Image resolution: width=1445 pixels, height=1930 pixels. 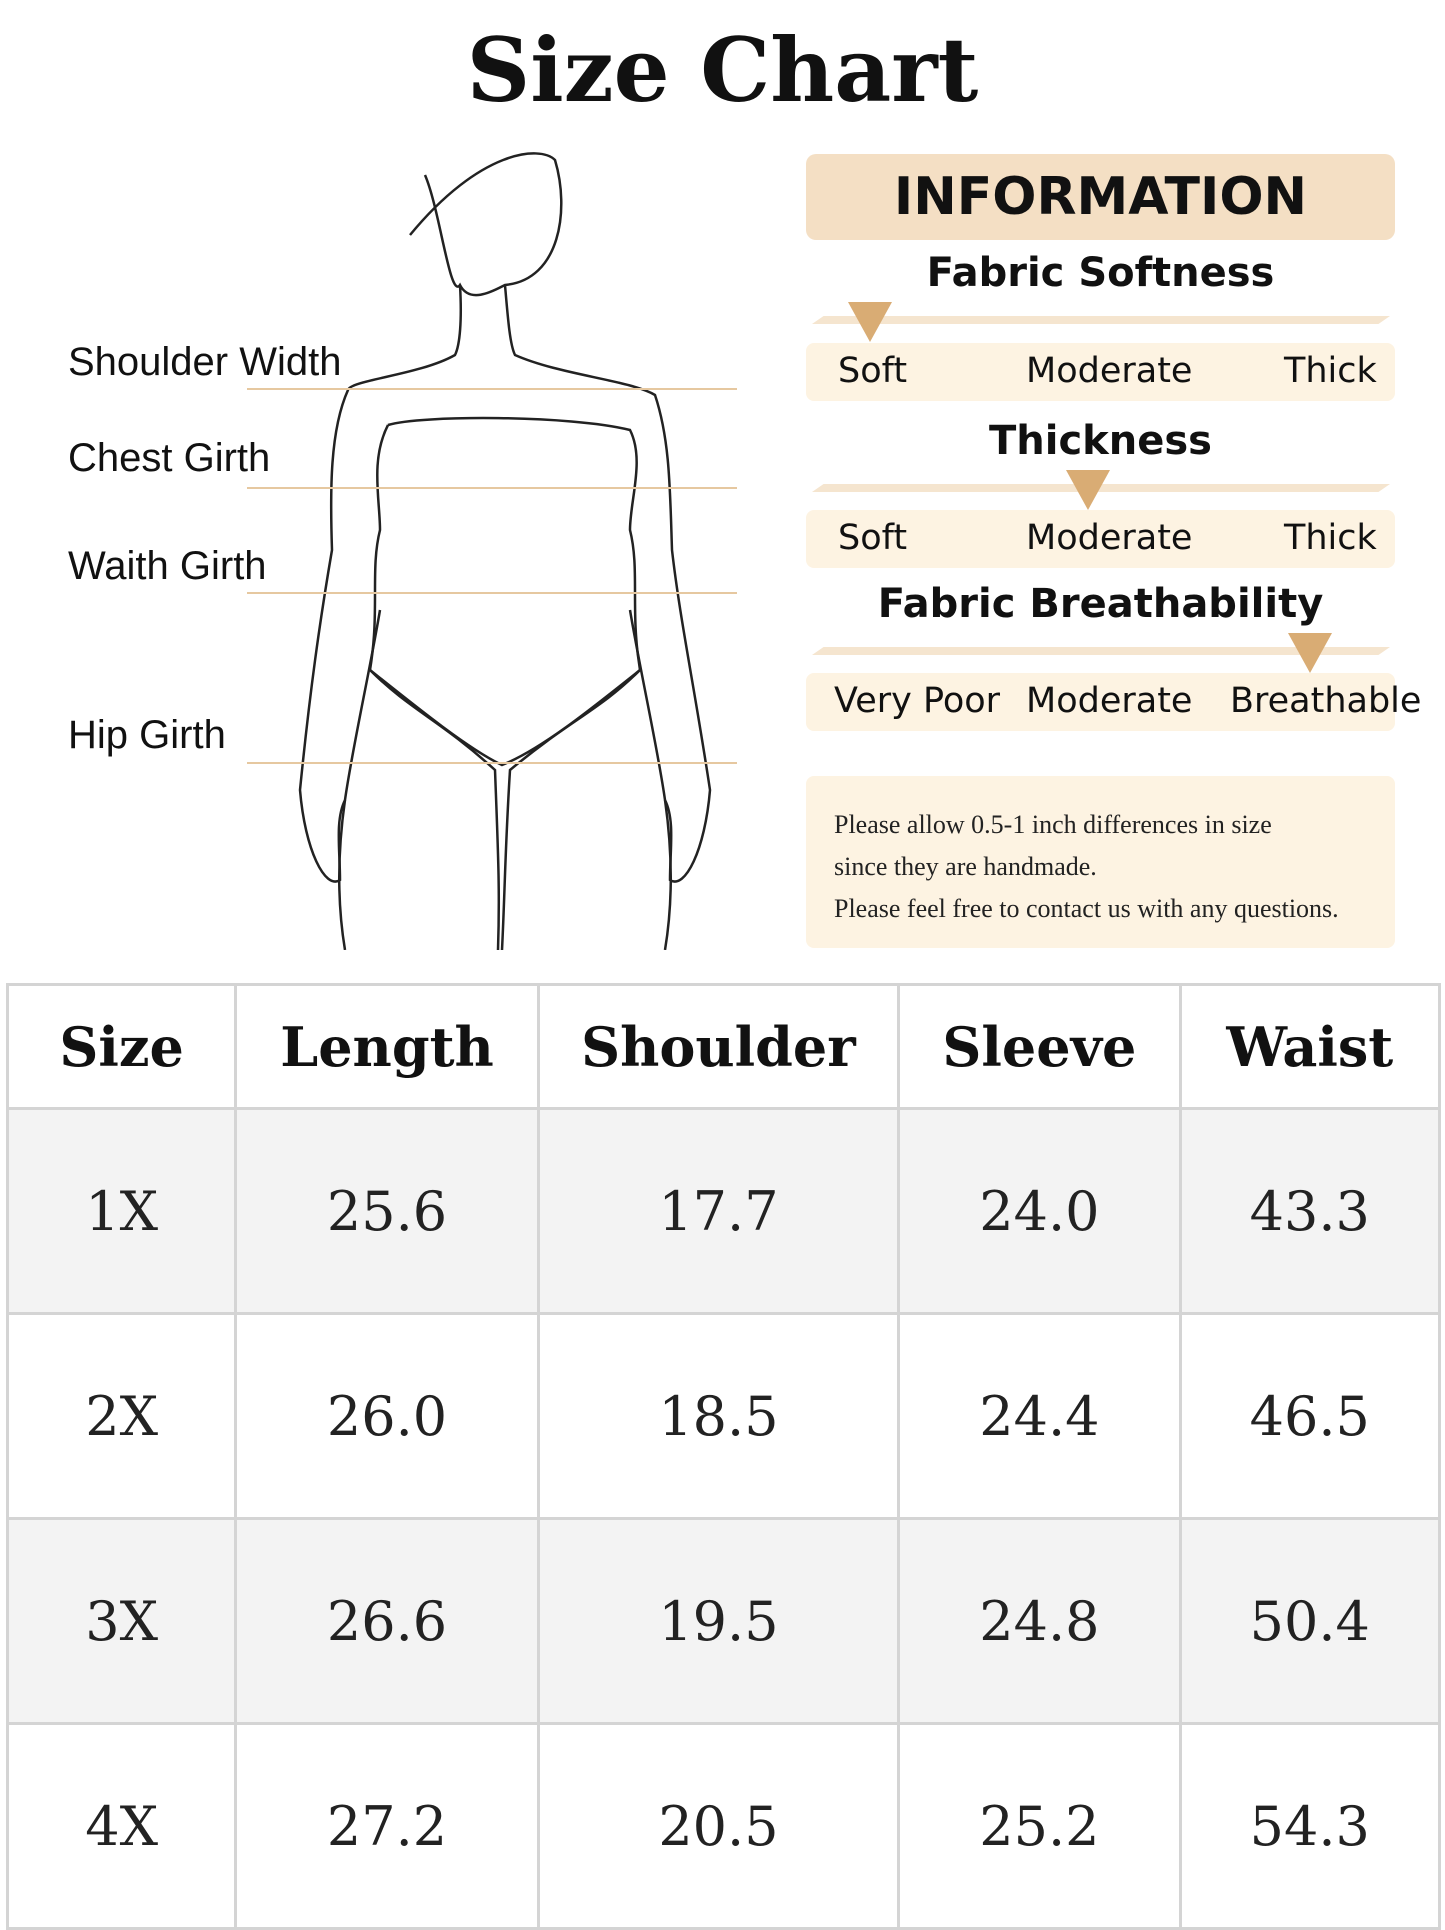 I want to click on table-cell: 3X, so click(x=121, y=1621).